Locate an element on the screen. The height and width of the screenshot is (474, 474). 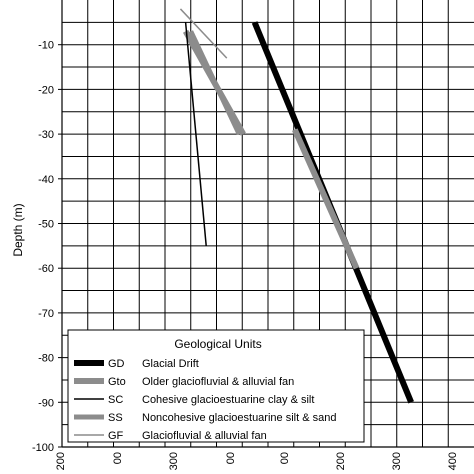
y-tick-label: -100 is located at coordinates (43, 448).